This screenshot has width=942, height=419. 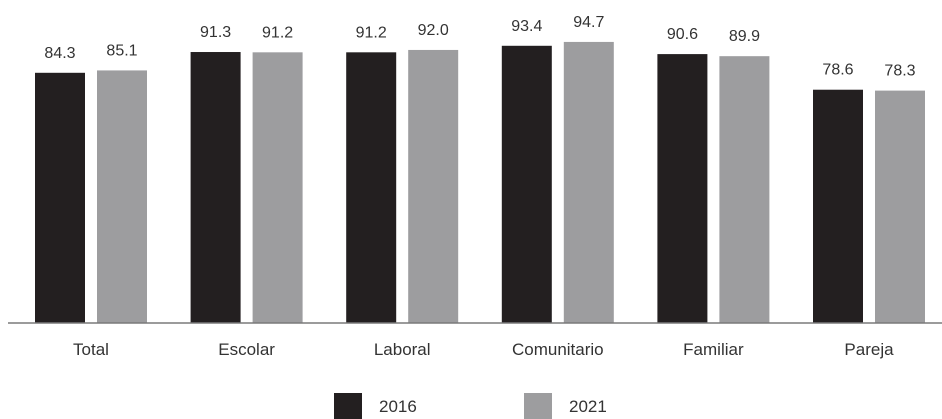 What do you see at coordinates (91, 349) in the screenshot?
I see `category-label-total: Total` at bounding box center [91, 349].